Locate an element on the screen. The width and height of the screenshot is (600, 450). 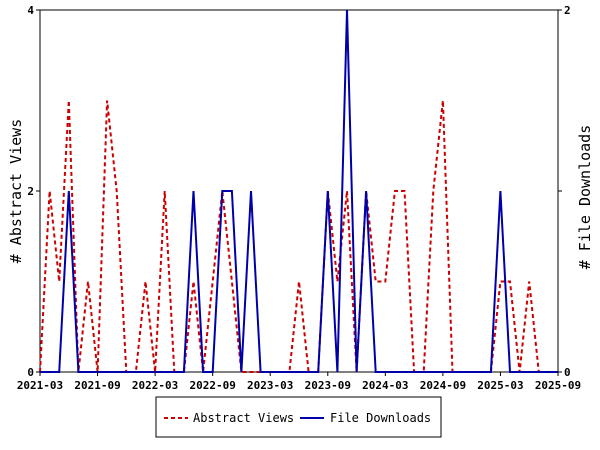
y-tick-label-right: 2 is located at coordinates (567, 10).